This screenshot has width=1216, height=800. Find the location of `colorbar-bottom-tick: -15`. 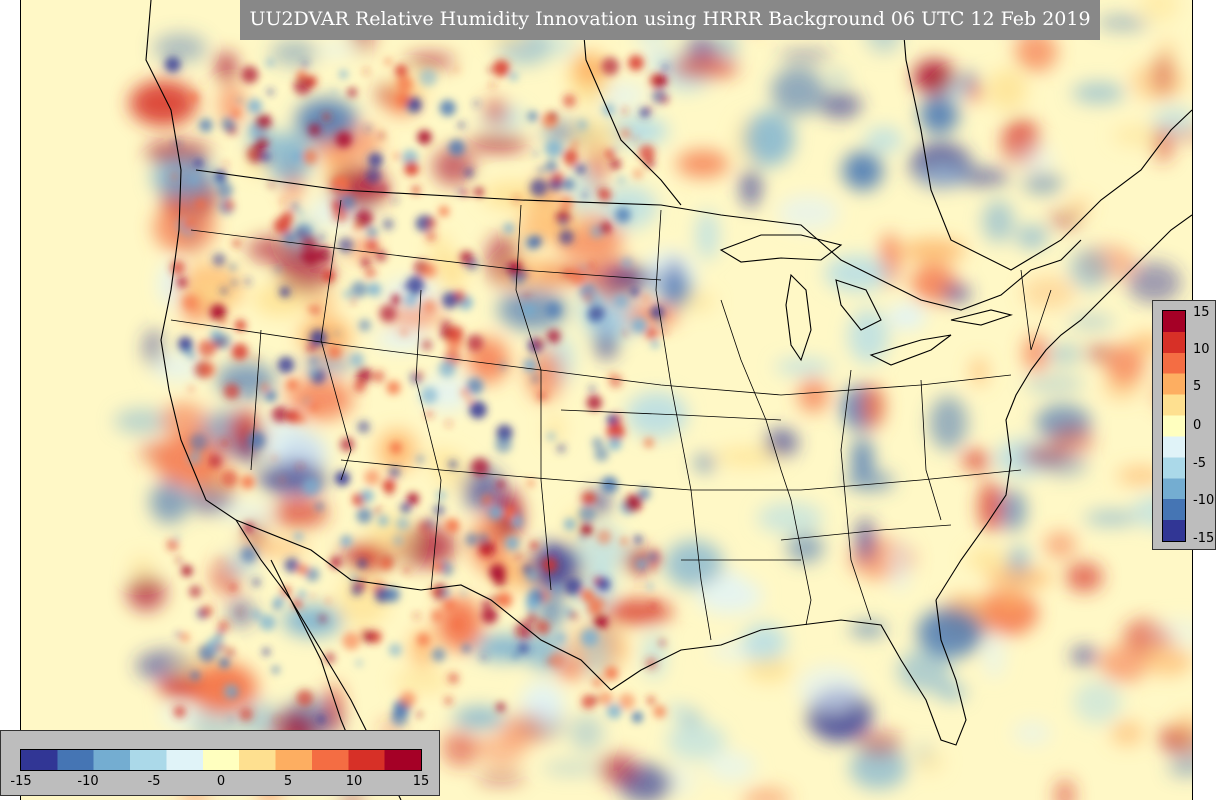

colorbar-bottom-tick: -15 is located at coordinates (21, 781).